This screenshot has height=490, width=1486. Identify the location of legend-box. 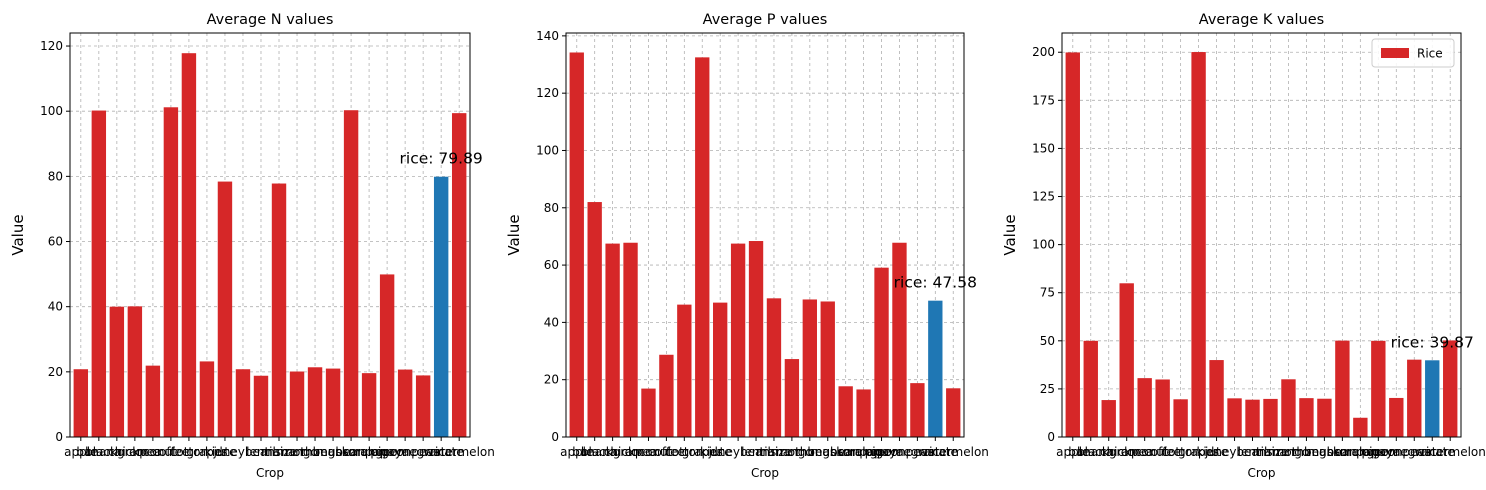
(1413, 53).